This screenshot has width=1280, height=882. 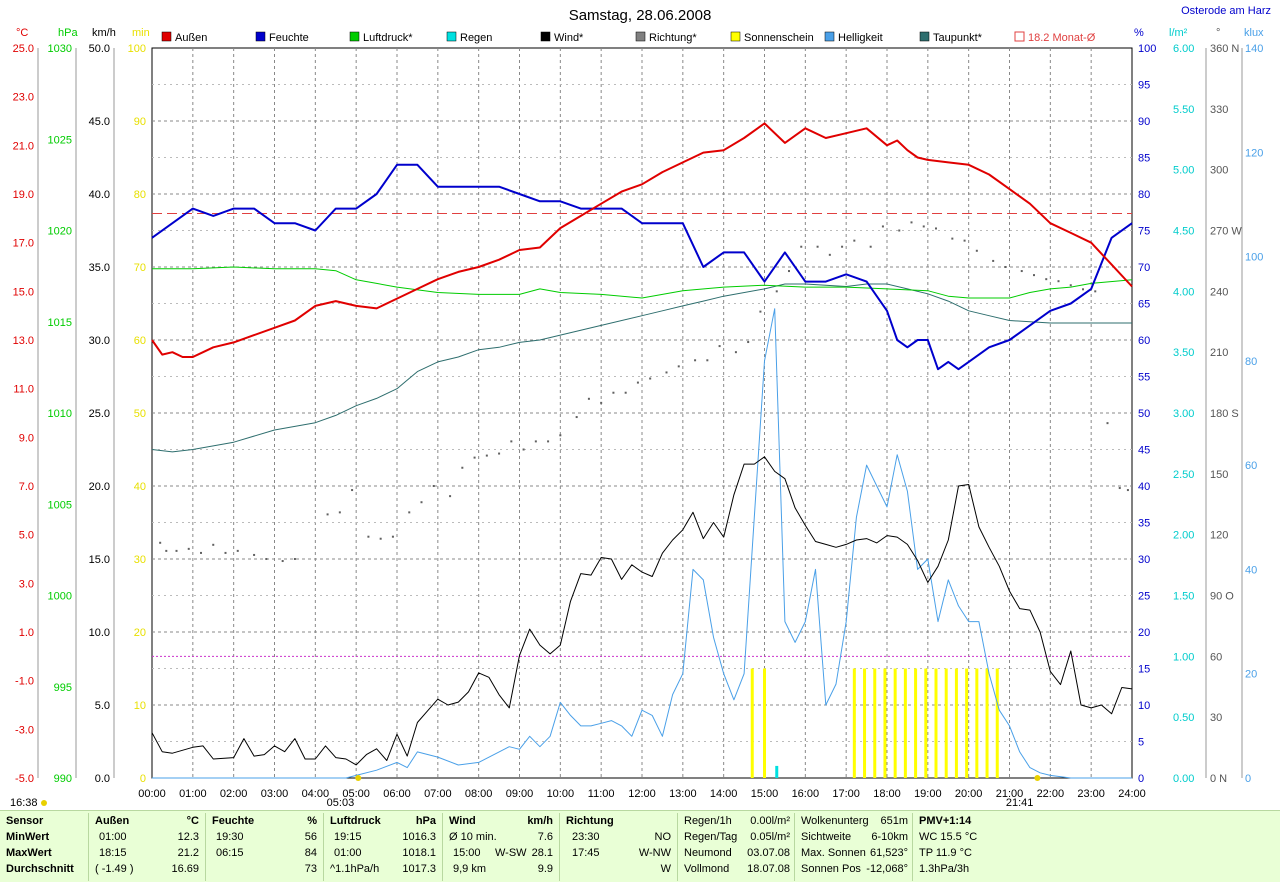 I want to click on stats-aussen-max-time: 18:15, so click(x=113, y=853).